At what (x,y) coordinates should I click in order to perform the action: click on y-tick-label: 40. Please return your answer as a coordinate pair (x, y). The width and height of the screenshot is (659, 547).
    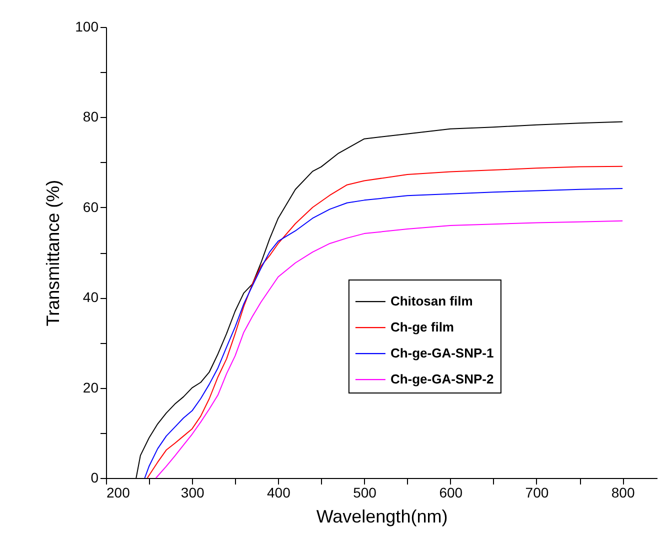
    Looking at the image, I should click on (90, 297).